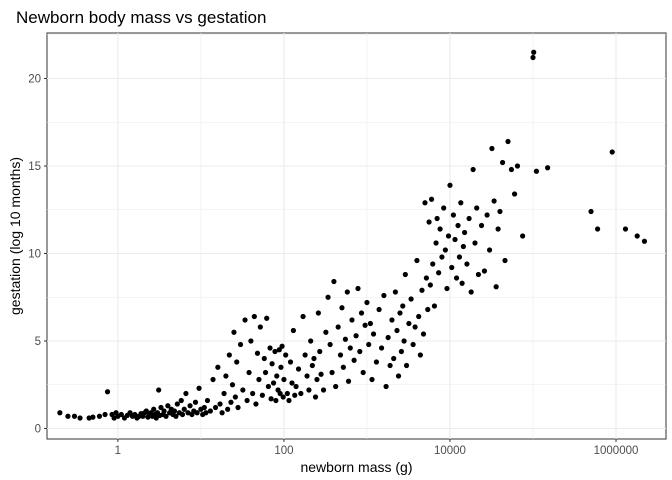 This screenshot has height=480, width=672. Describe the element at coordinates (37, 255) in the screenshot. I see `y-axis: 0 5 10 15 20` at that location.